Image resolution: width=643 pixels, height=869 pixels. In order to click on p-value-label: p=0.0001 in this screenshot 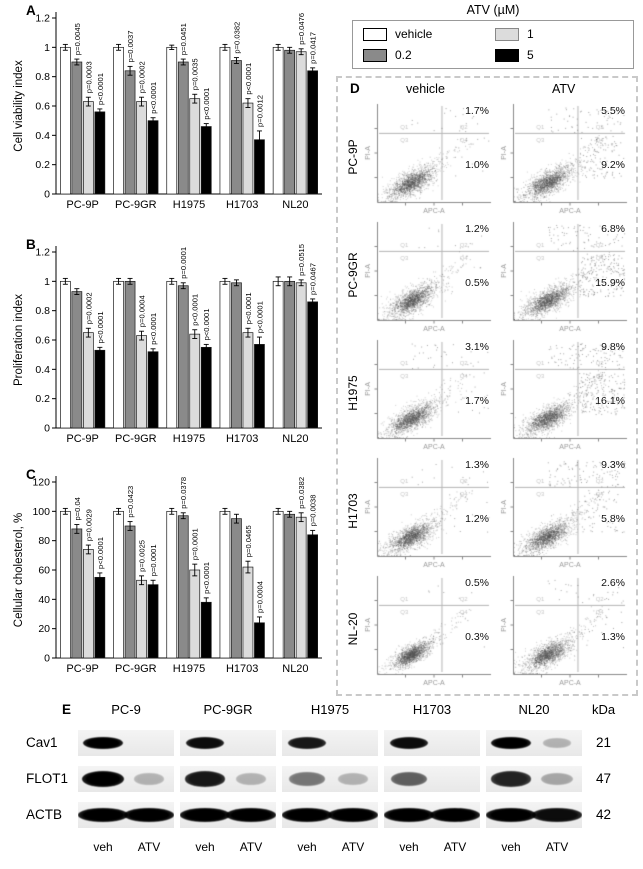, I will do `click(195, 544)`.